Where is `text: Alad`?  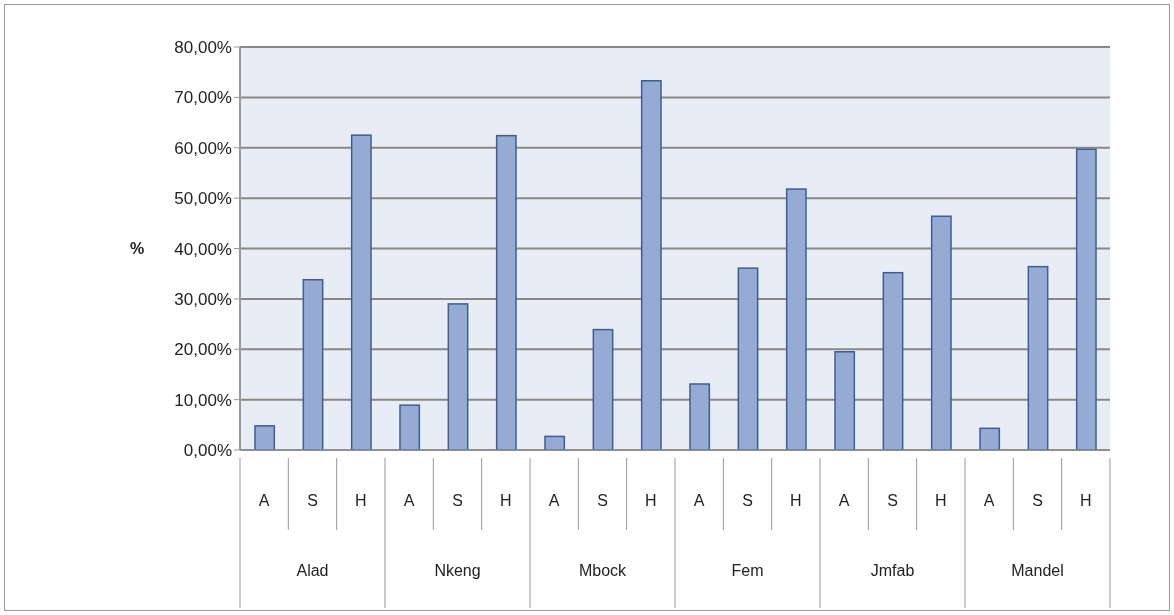
text: Alad is located at coordinates (312, 570).